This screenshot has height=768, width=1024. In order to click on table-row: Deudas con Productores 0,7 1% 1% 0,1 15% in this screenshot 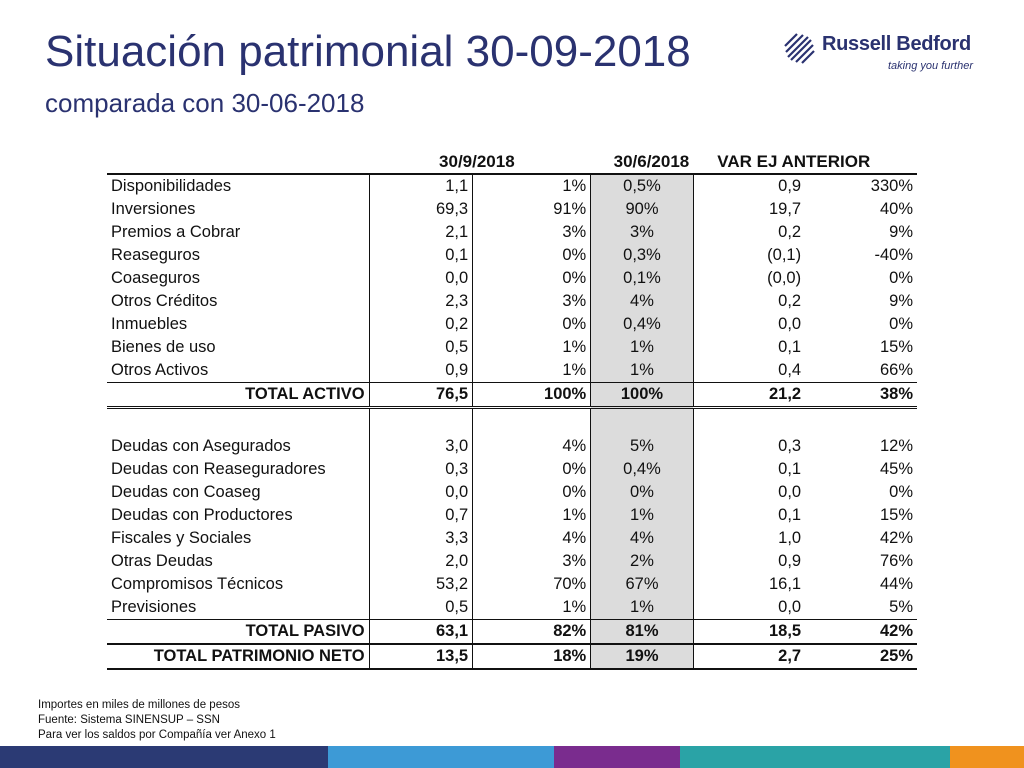, I will do `click(512, 515)`.